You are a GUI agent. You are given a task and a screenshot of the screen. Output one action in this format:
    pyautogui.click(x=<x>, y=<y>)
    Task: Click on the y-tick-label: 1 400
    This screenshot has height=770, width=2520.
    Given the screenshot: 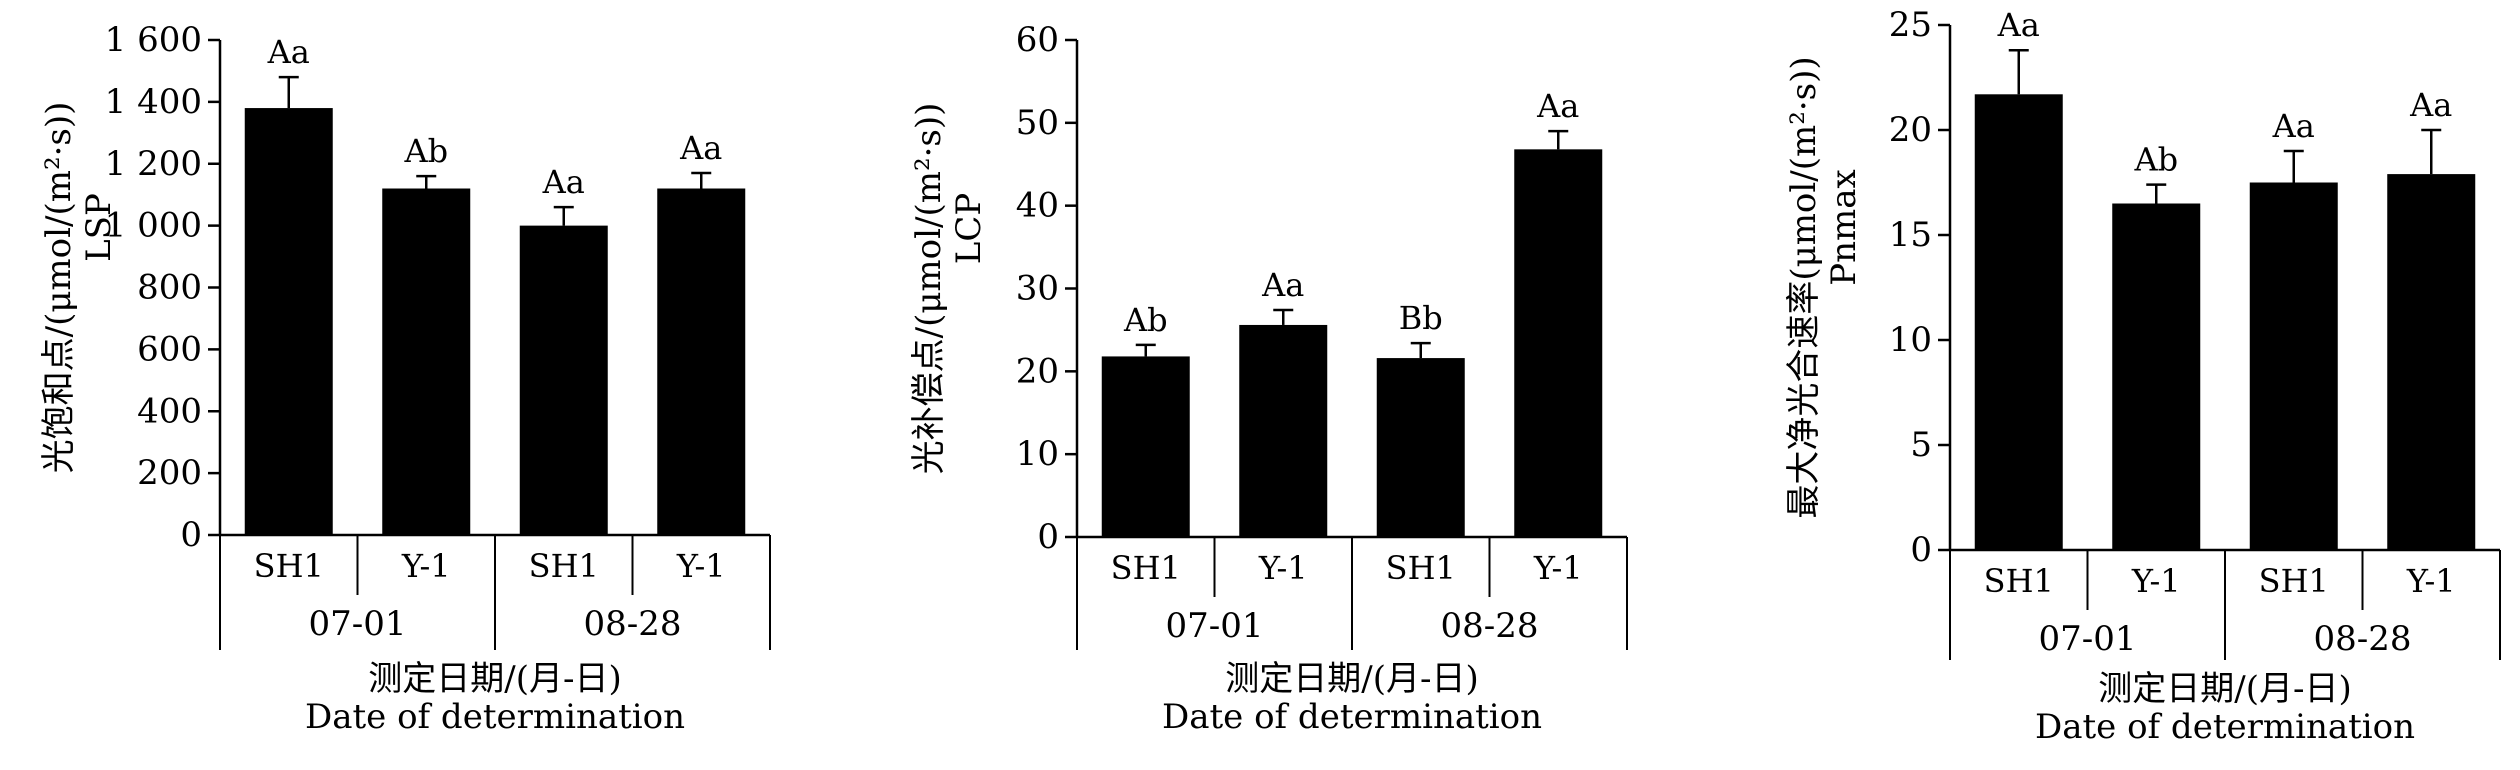 What is the action you would take?
    pyautogui.click(x=153, y=102)
    